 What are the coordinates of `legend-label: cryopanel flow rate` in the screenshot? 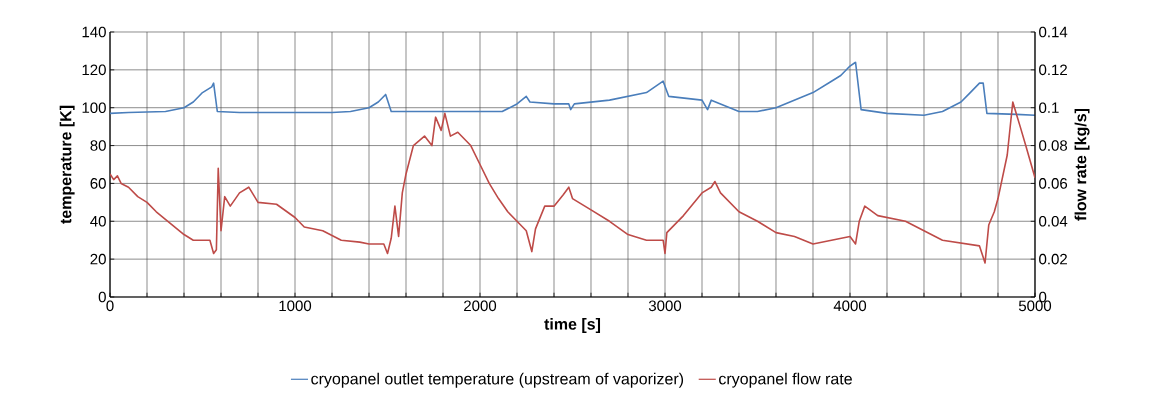 It's located at (785, 380).